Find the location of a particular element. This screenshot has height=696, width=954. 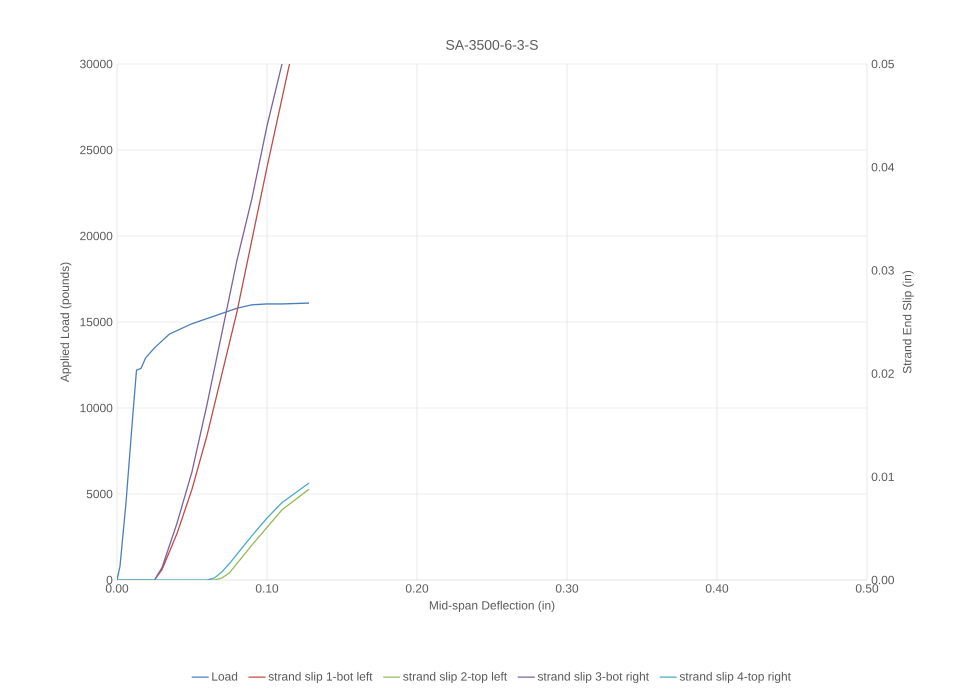

x-tick-label: 0.20 is located at coordinates (417, 588).